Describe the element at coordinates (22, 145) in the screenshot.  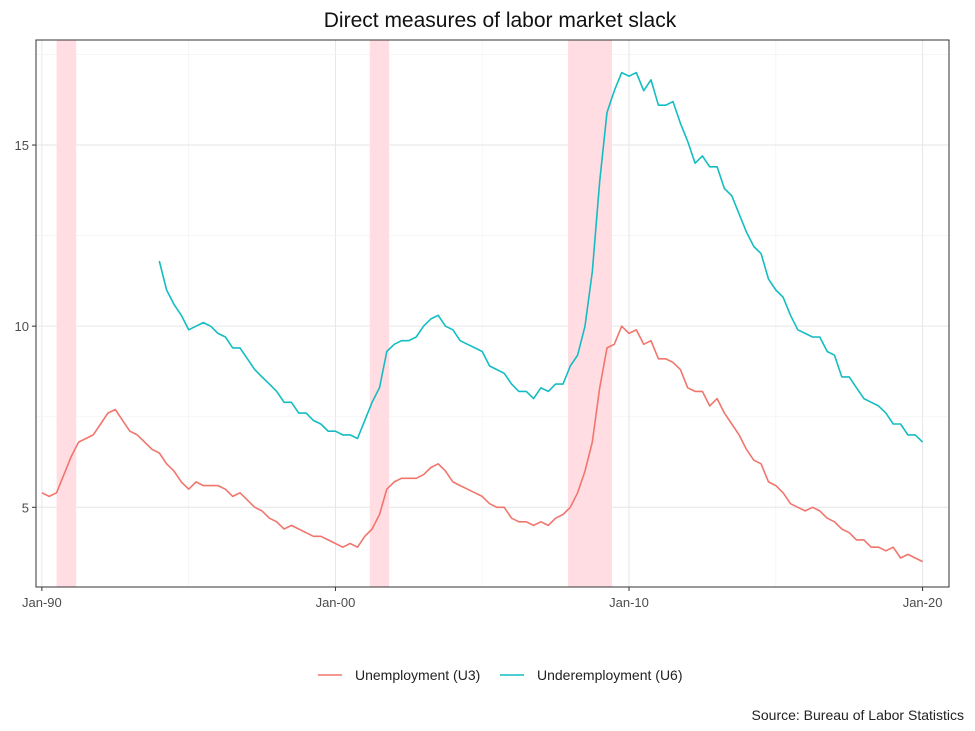
I see `y-tick-label: 15` at that location.